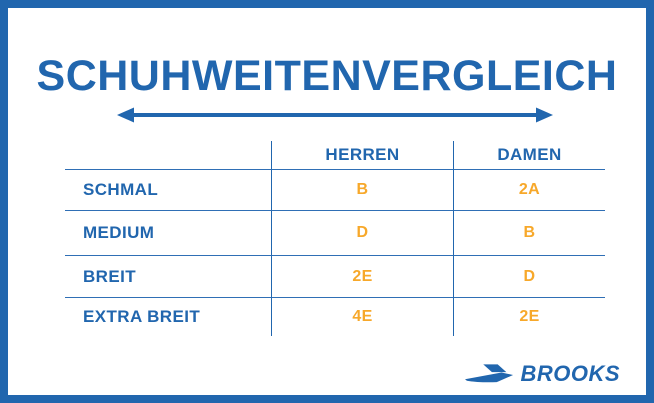 The width and height of the screenshot is (654, 403). What do you see at coordinates (489, 373) in the screenshot?
I see `brooks-chevron-icon` at bounding box center [489, 373].